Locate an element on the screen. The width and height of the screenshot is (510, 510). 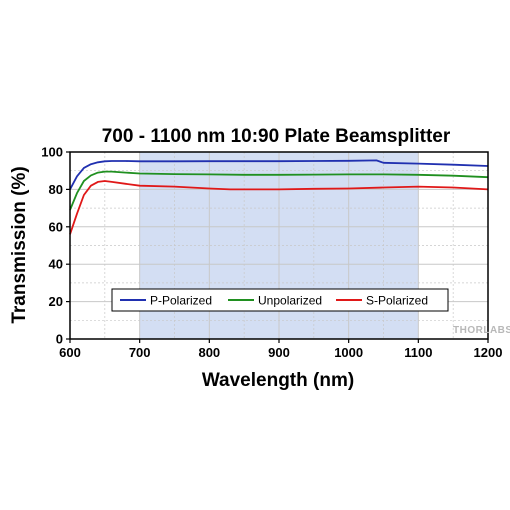
legend-box is located at coordinates (280, 300).